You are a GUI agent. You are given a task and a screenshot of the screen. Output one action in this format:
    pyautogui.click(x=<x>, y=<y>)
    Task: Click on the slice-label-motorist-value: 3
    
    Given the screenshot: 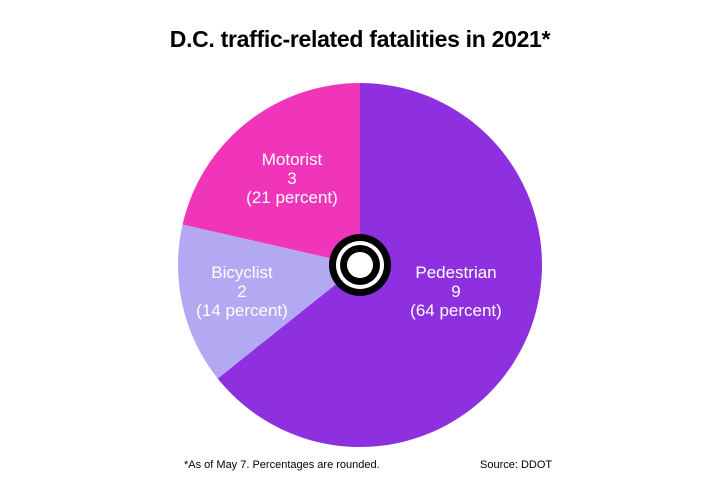 What is the action you would take?
    pyautogui.click(x=291, y=178)
    